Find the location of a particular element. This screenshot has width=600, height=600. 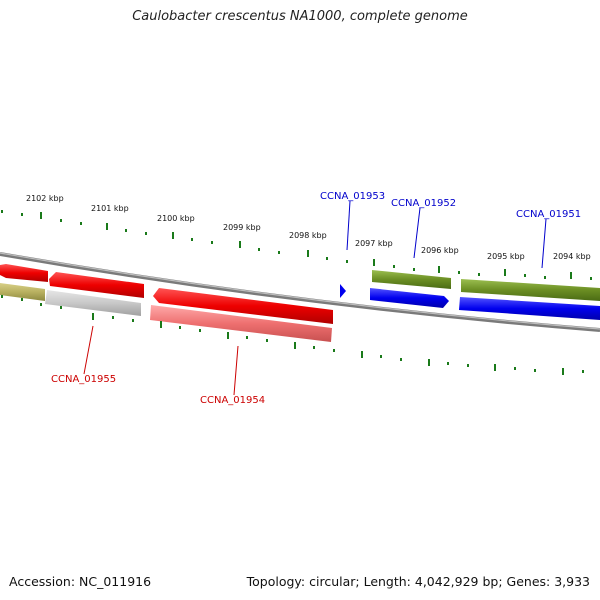

tick-label: 2099 kbp is located at coordinates (242, 227).